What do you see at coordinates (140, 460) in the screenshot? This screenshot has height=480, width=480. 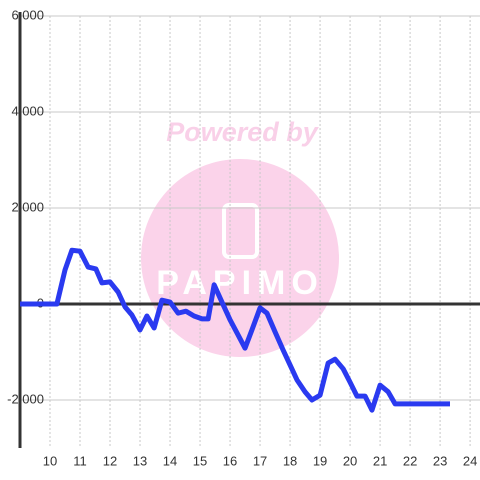 I see `x-tick-label: 13` at bounding box center [140, 460].